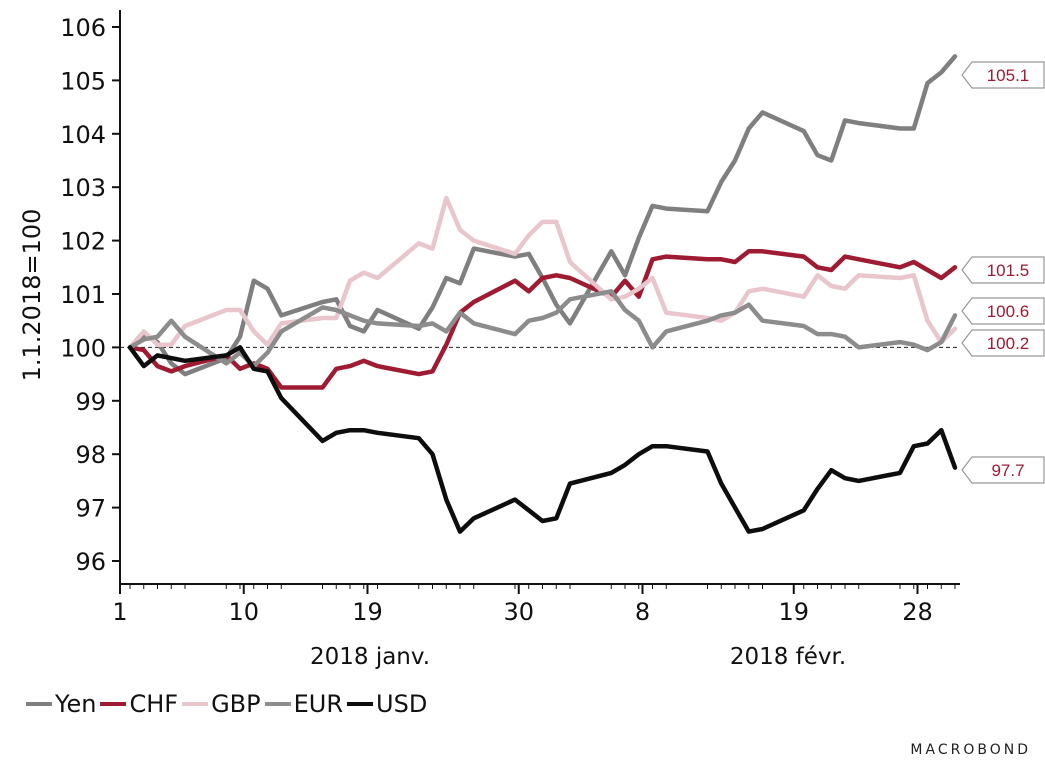  I want to click on legend-item-yen: Yen, so click(61, 704).